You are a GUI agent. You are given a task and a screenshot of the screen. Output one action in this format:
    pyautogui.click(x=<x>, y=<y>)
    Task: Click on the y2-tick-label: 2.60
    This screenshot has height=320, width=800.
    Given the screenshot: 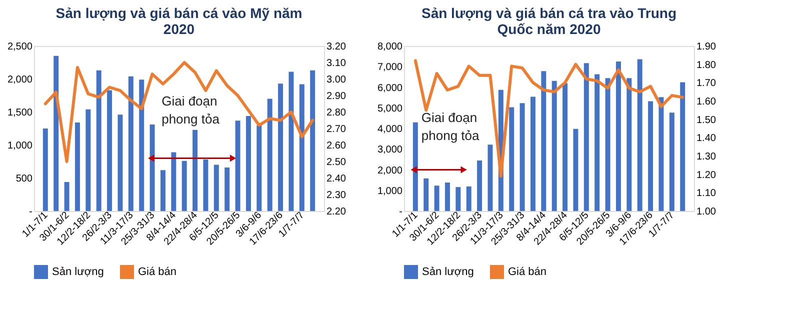 What is the action you would take?
    pyautogui.click(x=336, y=146)
    